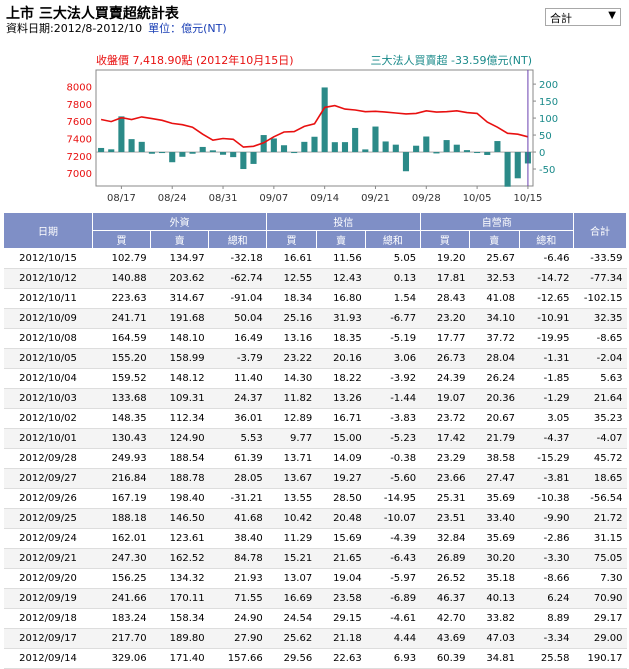 The width and height of the screenshot is (629, 669). Describe the element at coordinates (179, 358) in the screenshot. I see `table-cell: 158.99` at that location.